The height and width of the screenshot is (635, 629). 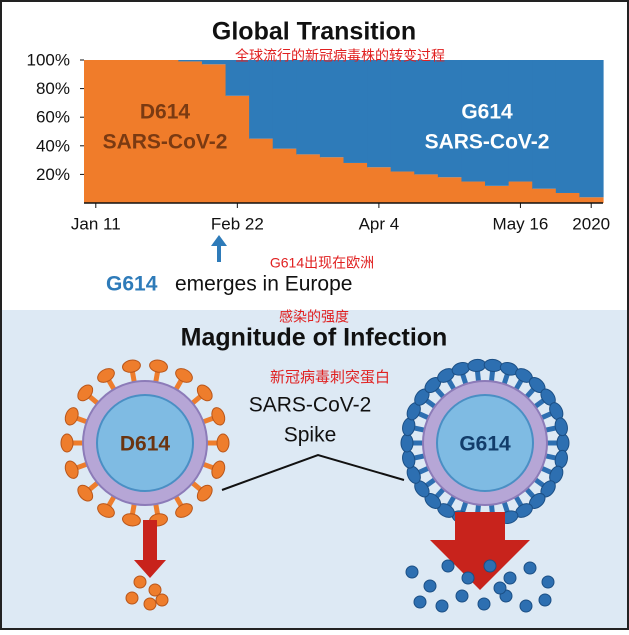 I want to click on x-tick-label: Apr 4, so click(x=379, y=223).